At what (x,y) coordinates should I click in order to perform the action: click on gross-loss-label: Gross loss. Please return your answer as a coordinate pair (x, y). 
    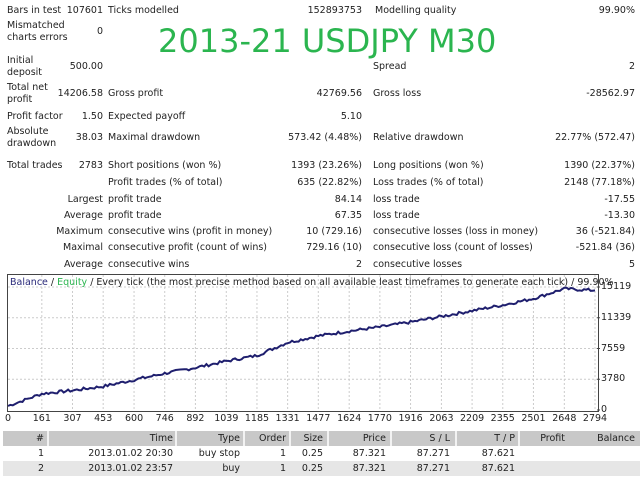
    Looking at the image, I should click on (397, 93).